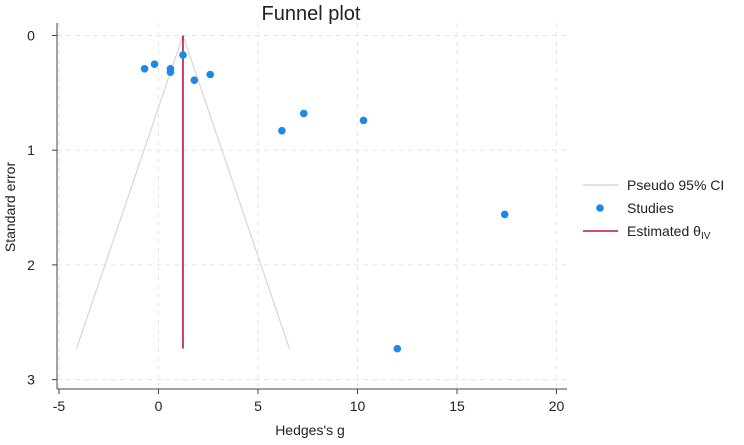 This screenshot has height=445, width=744. Describe the element at coordinates (309, 401) in the screenshot. I see `x-axis-ticks: -5 0 5 10 15 20` at that location.